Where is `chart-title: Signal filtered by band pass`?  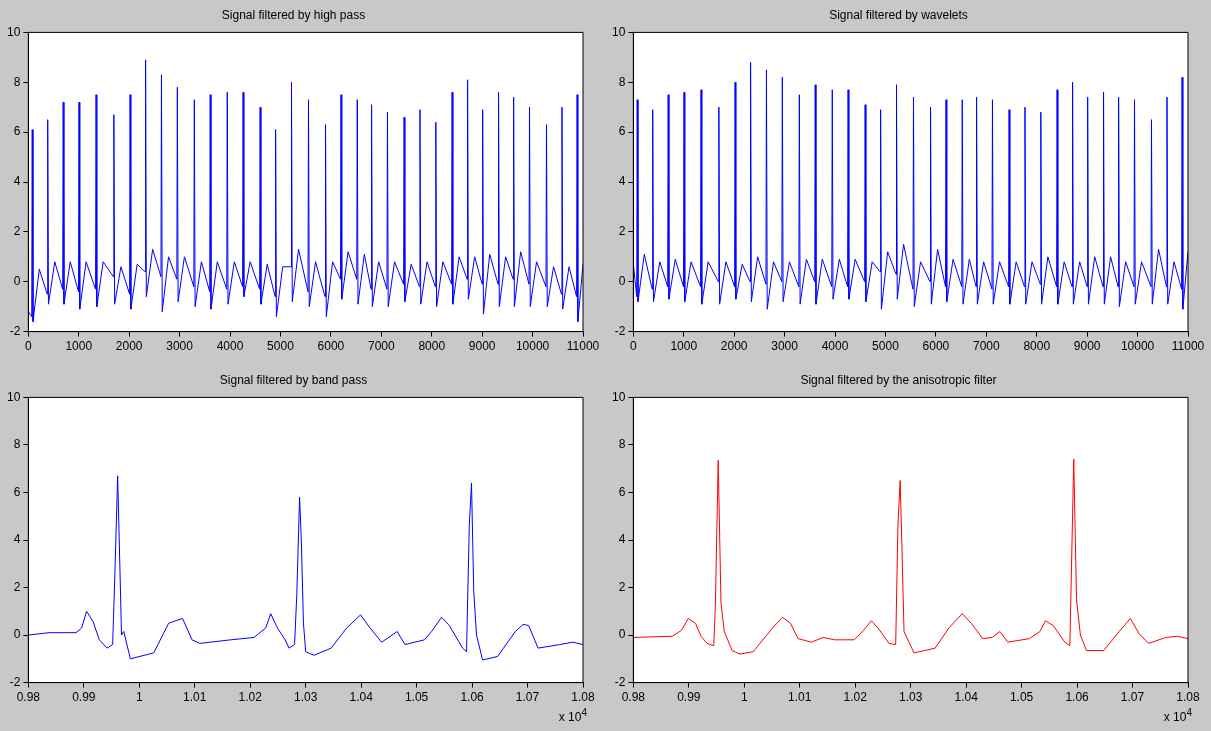 chart-title: Signal filtered by band pass is located at coordinates (293, 379).